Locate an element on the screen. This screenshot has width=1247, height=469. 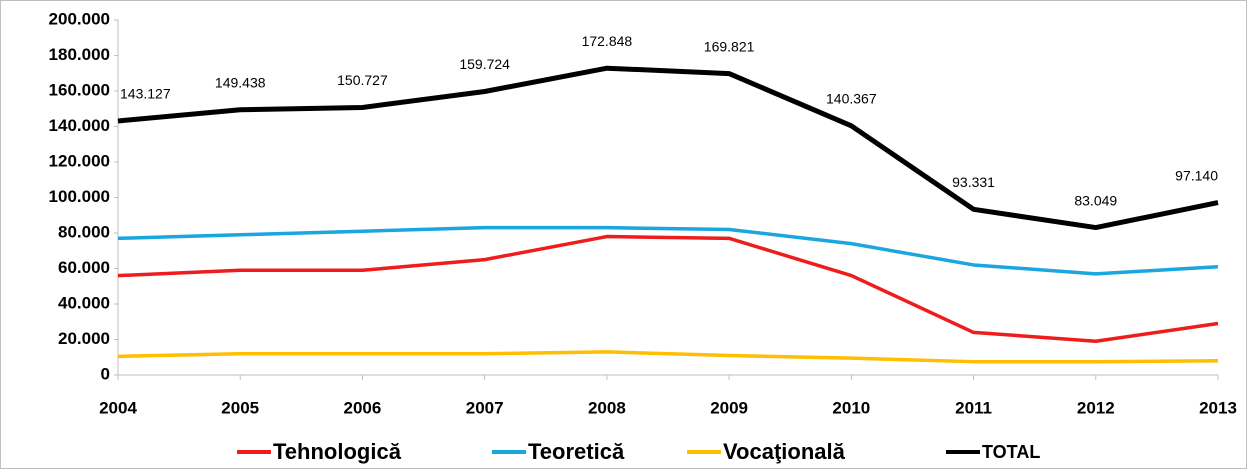
y-tick-label: 180.000 is located at coordinates (79, 54).